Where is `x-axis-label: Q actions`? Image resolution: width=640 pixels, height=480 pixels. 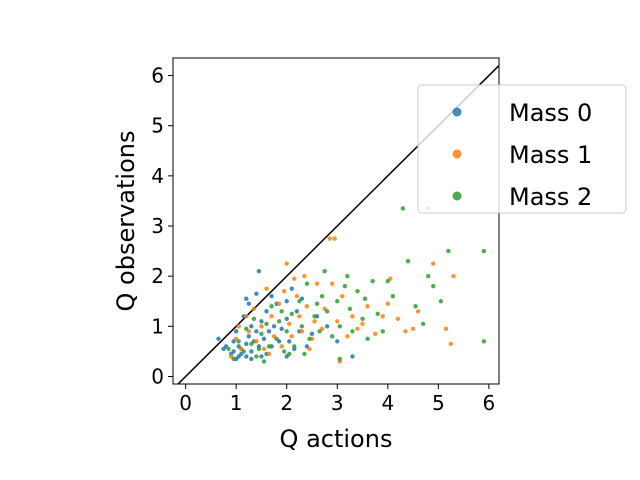 x-axis-label: Q actions is located at coordinates (336, 439).